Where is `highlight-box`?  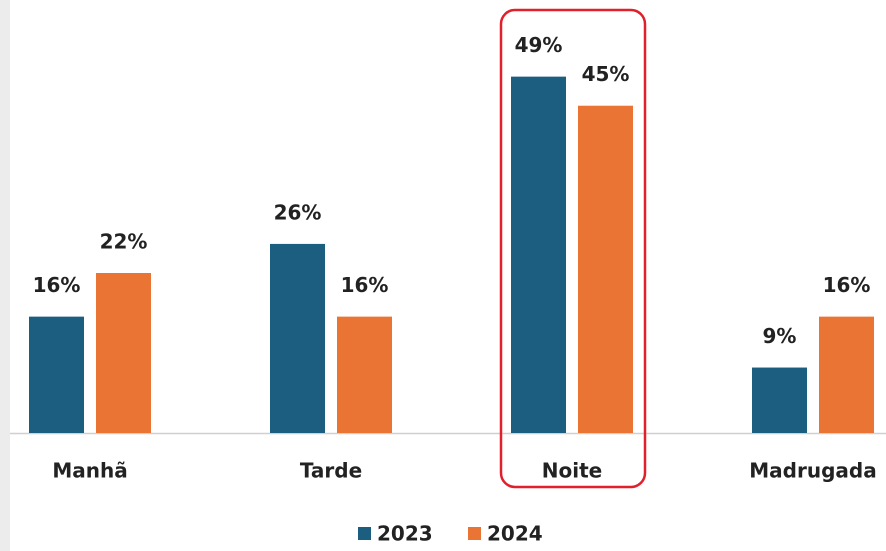 highlight-box is located at coordinates (573, 248).